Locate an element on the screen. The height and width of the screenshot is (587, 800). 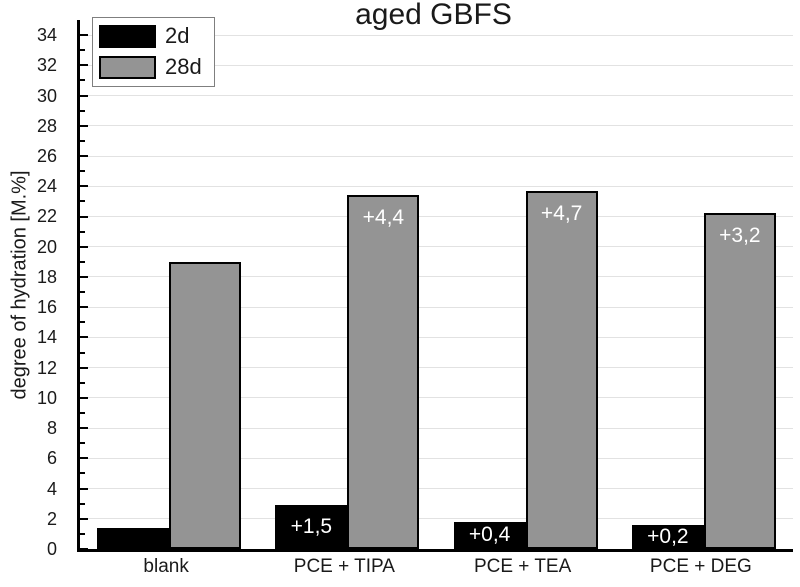
y-tick-label: 12 is located at coordinates (46, 367).